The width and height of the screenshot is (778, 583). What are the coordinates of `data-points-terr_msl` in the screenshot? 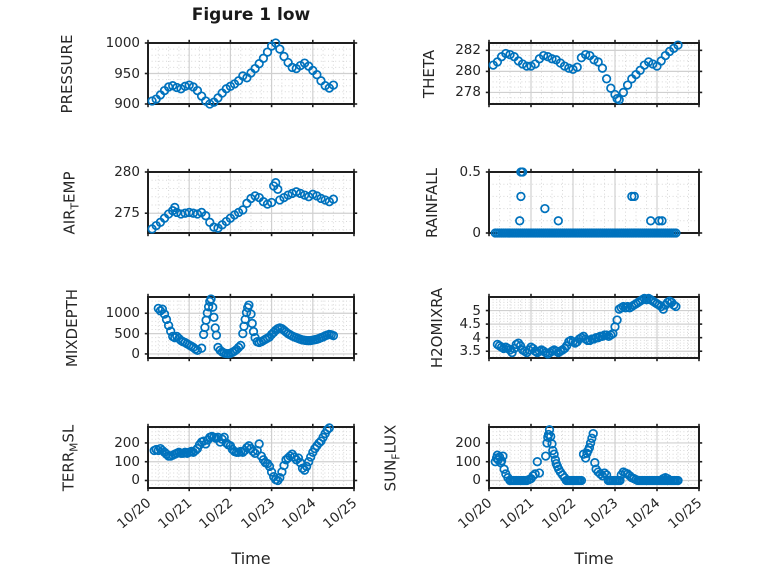 It's located at (241, 454).